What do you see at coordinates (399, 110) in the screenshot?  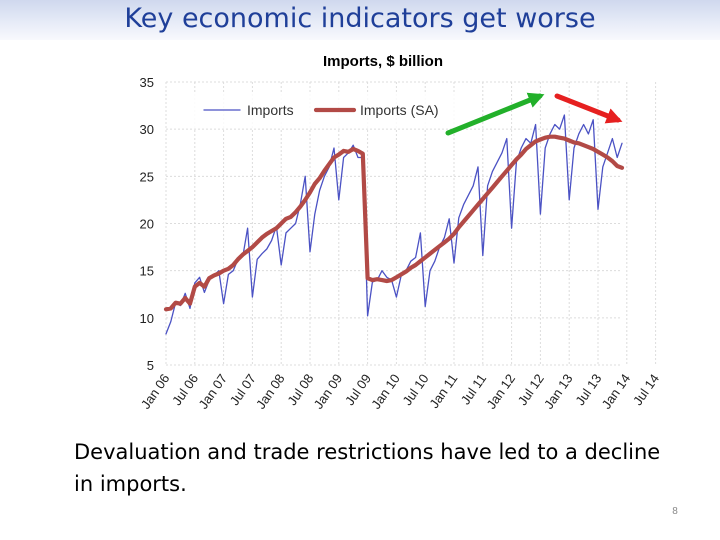 I see `legend-label: Imports (SA)` at bounding box center [399, 110].